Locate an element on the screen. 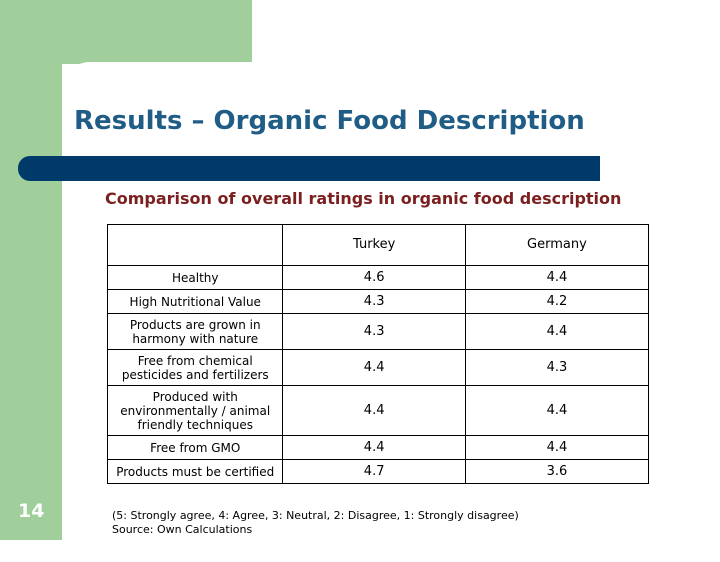 This screenshot has width=720, height=562. table-row: Products must be certified 4.7 3.6 is located at coordinates (378, 471).